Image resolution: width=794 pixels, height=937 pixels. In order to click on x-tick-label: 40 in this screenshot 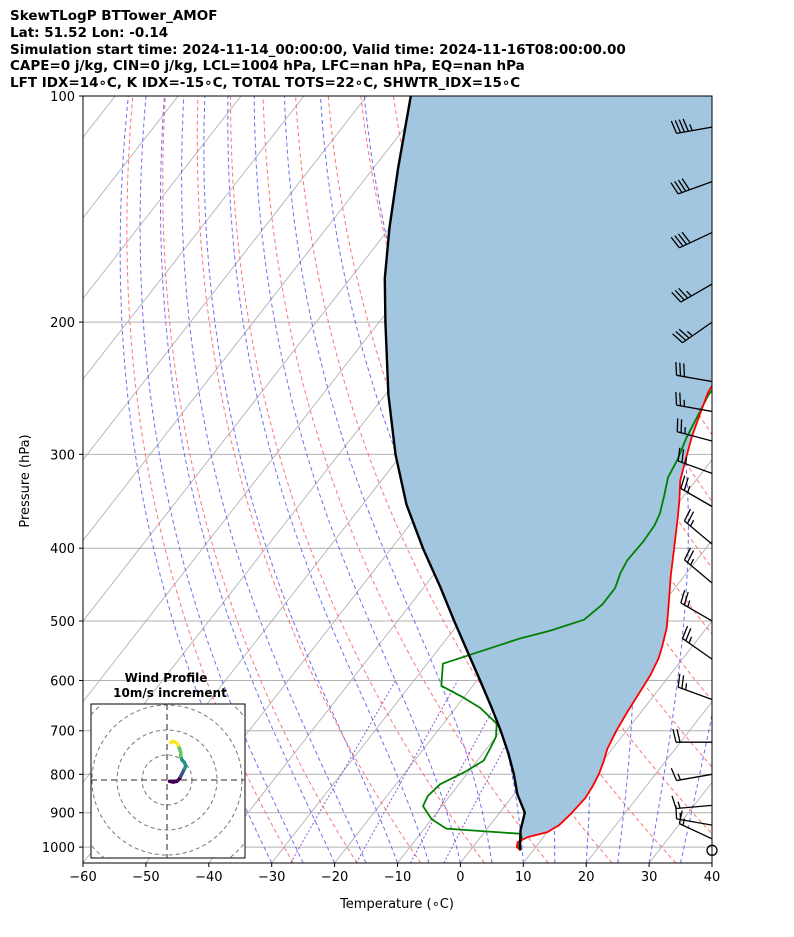, I will do `click(712, 877)`.